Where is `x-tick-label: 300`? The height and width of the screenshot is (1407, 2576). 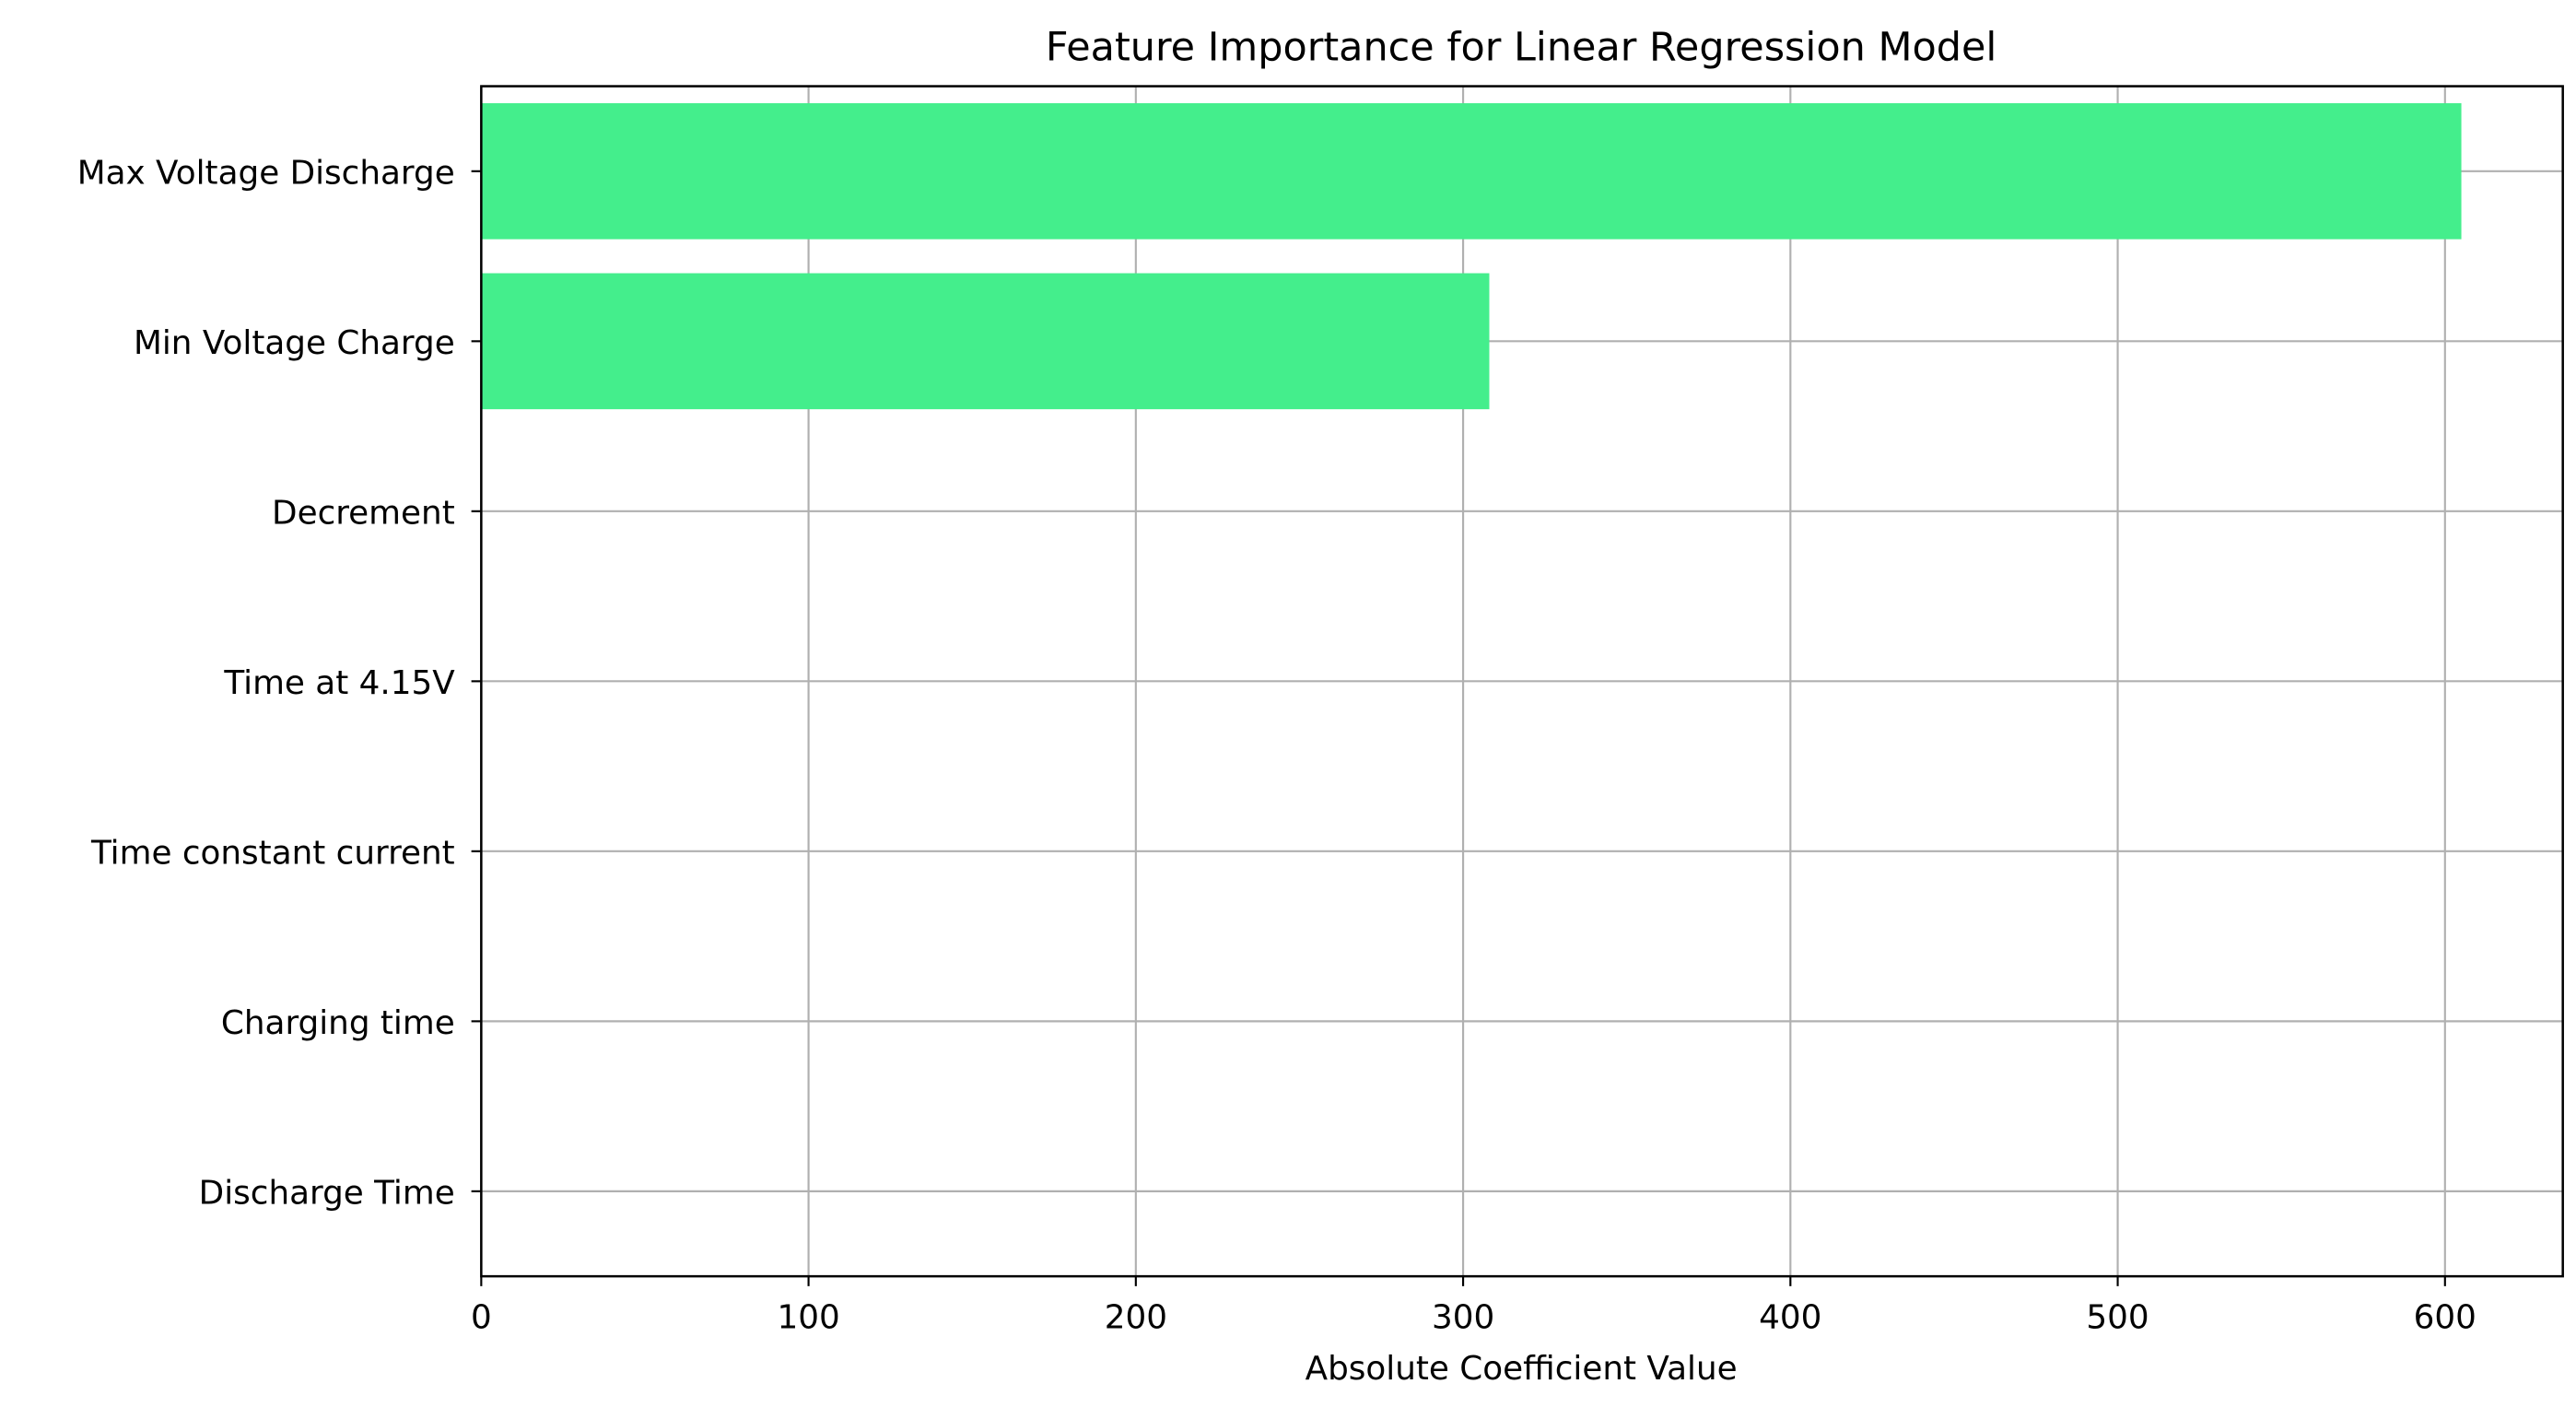
x-tick-label: 300 is located at coordinates (1463, 1318).